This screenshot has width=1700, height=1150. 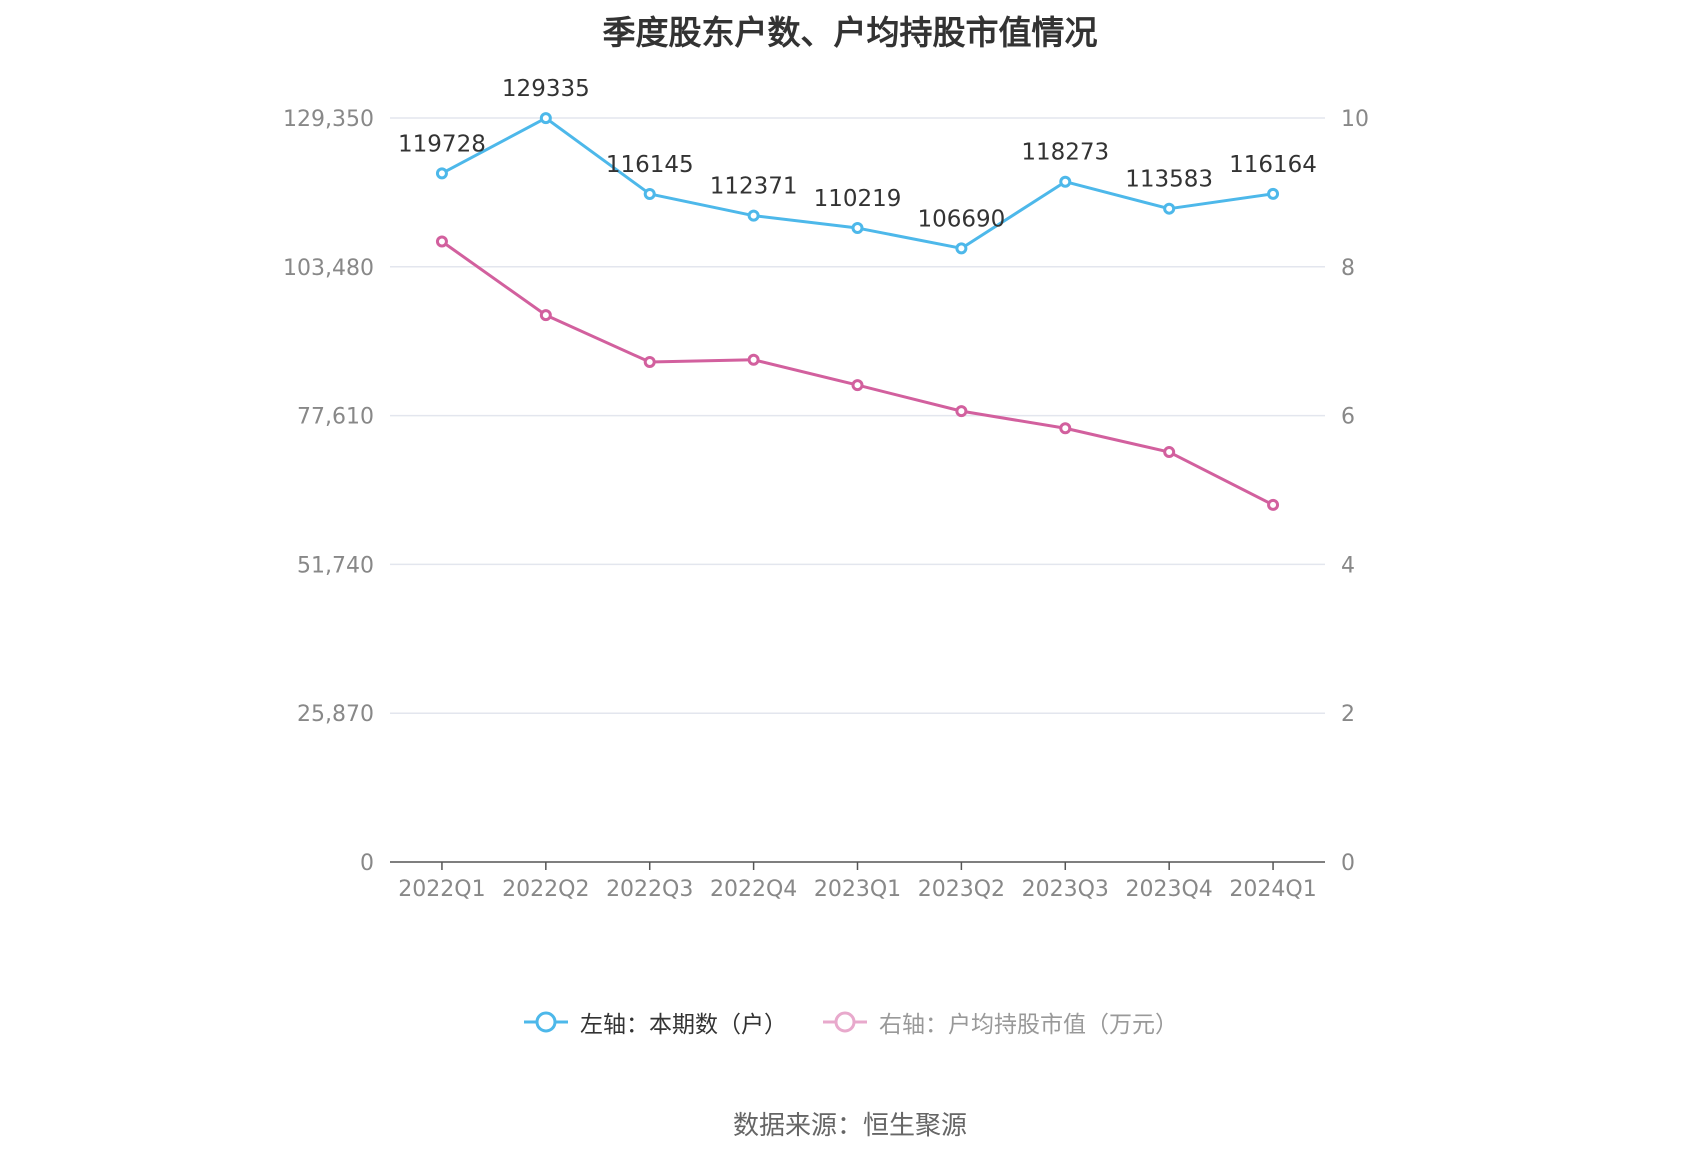 I want to click on legend-label-households: 左轴：本期数（户）, so click(x=683, y=1025).